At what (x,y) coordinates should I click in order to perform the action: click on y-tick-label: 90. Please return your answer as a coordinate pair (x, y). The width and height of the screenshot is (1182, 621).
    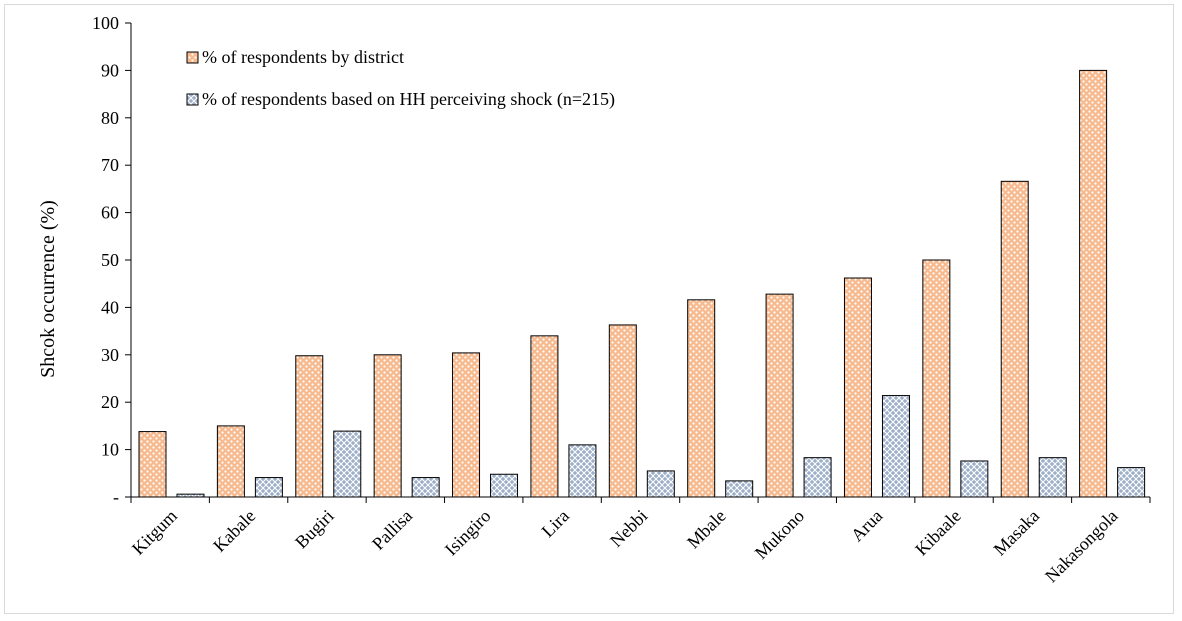
    Looking at the image, I should click on (110, 70).